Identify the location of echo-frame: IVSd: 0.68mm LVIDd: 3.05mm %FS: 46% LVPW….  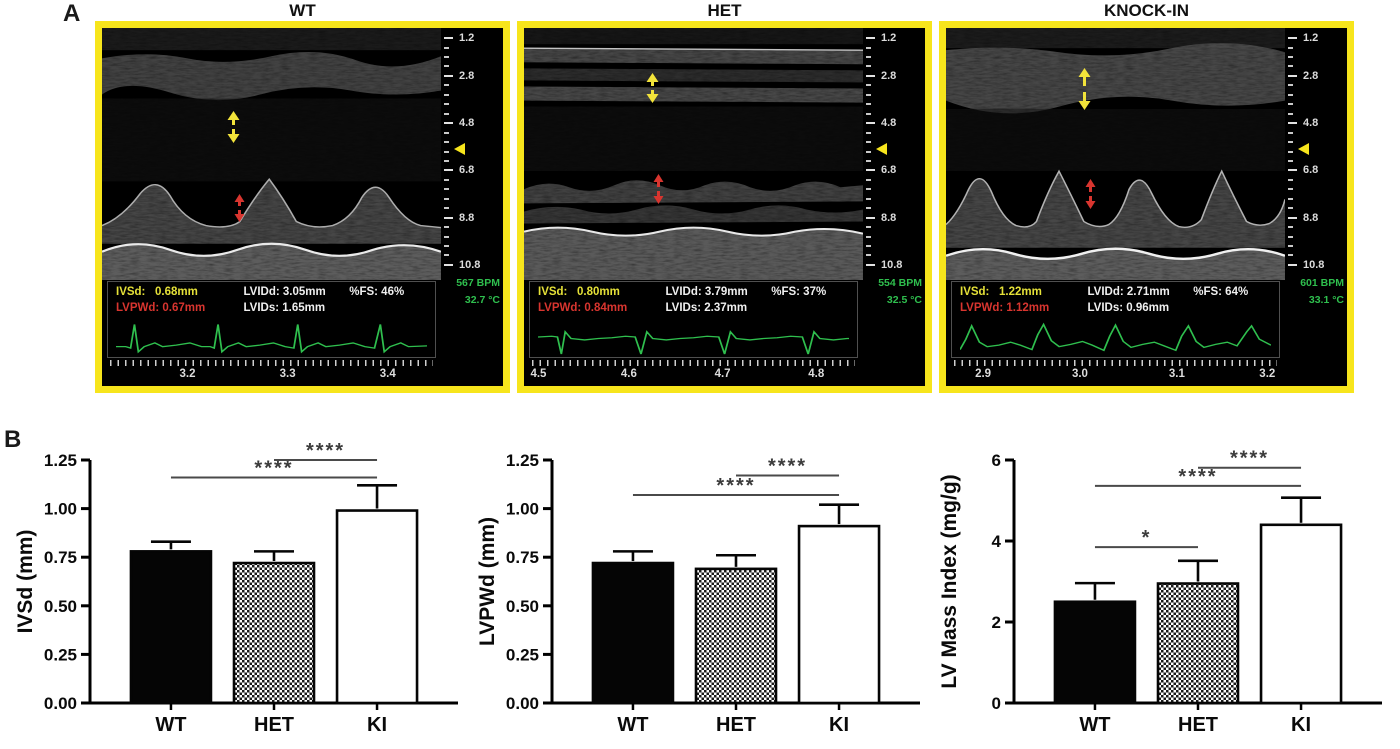
(302, 207).